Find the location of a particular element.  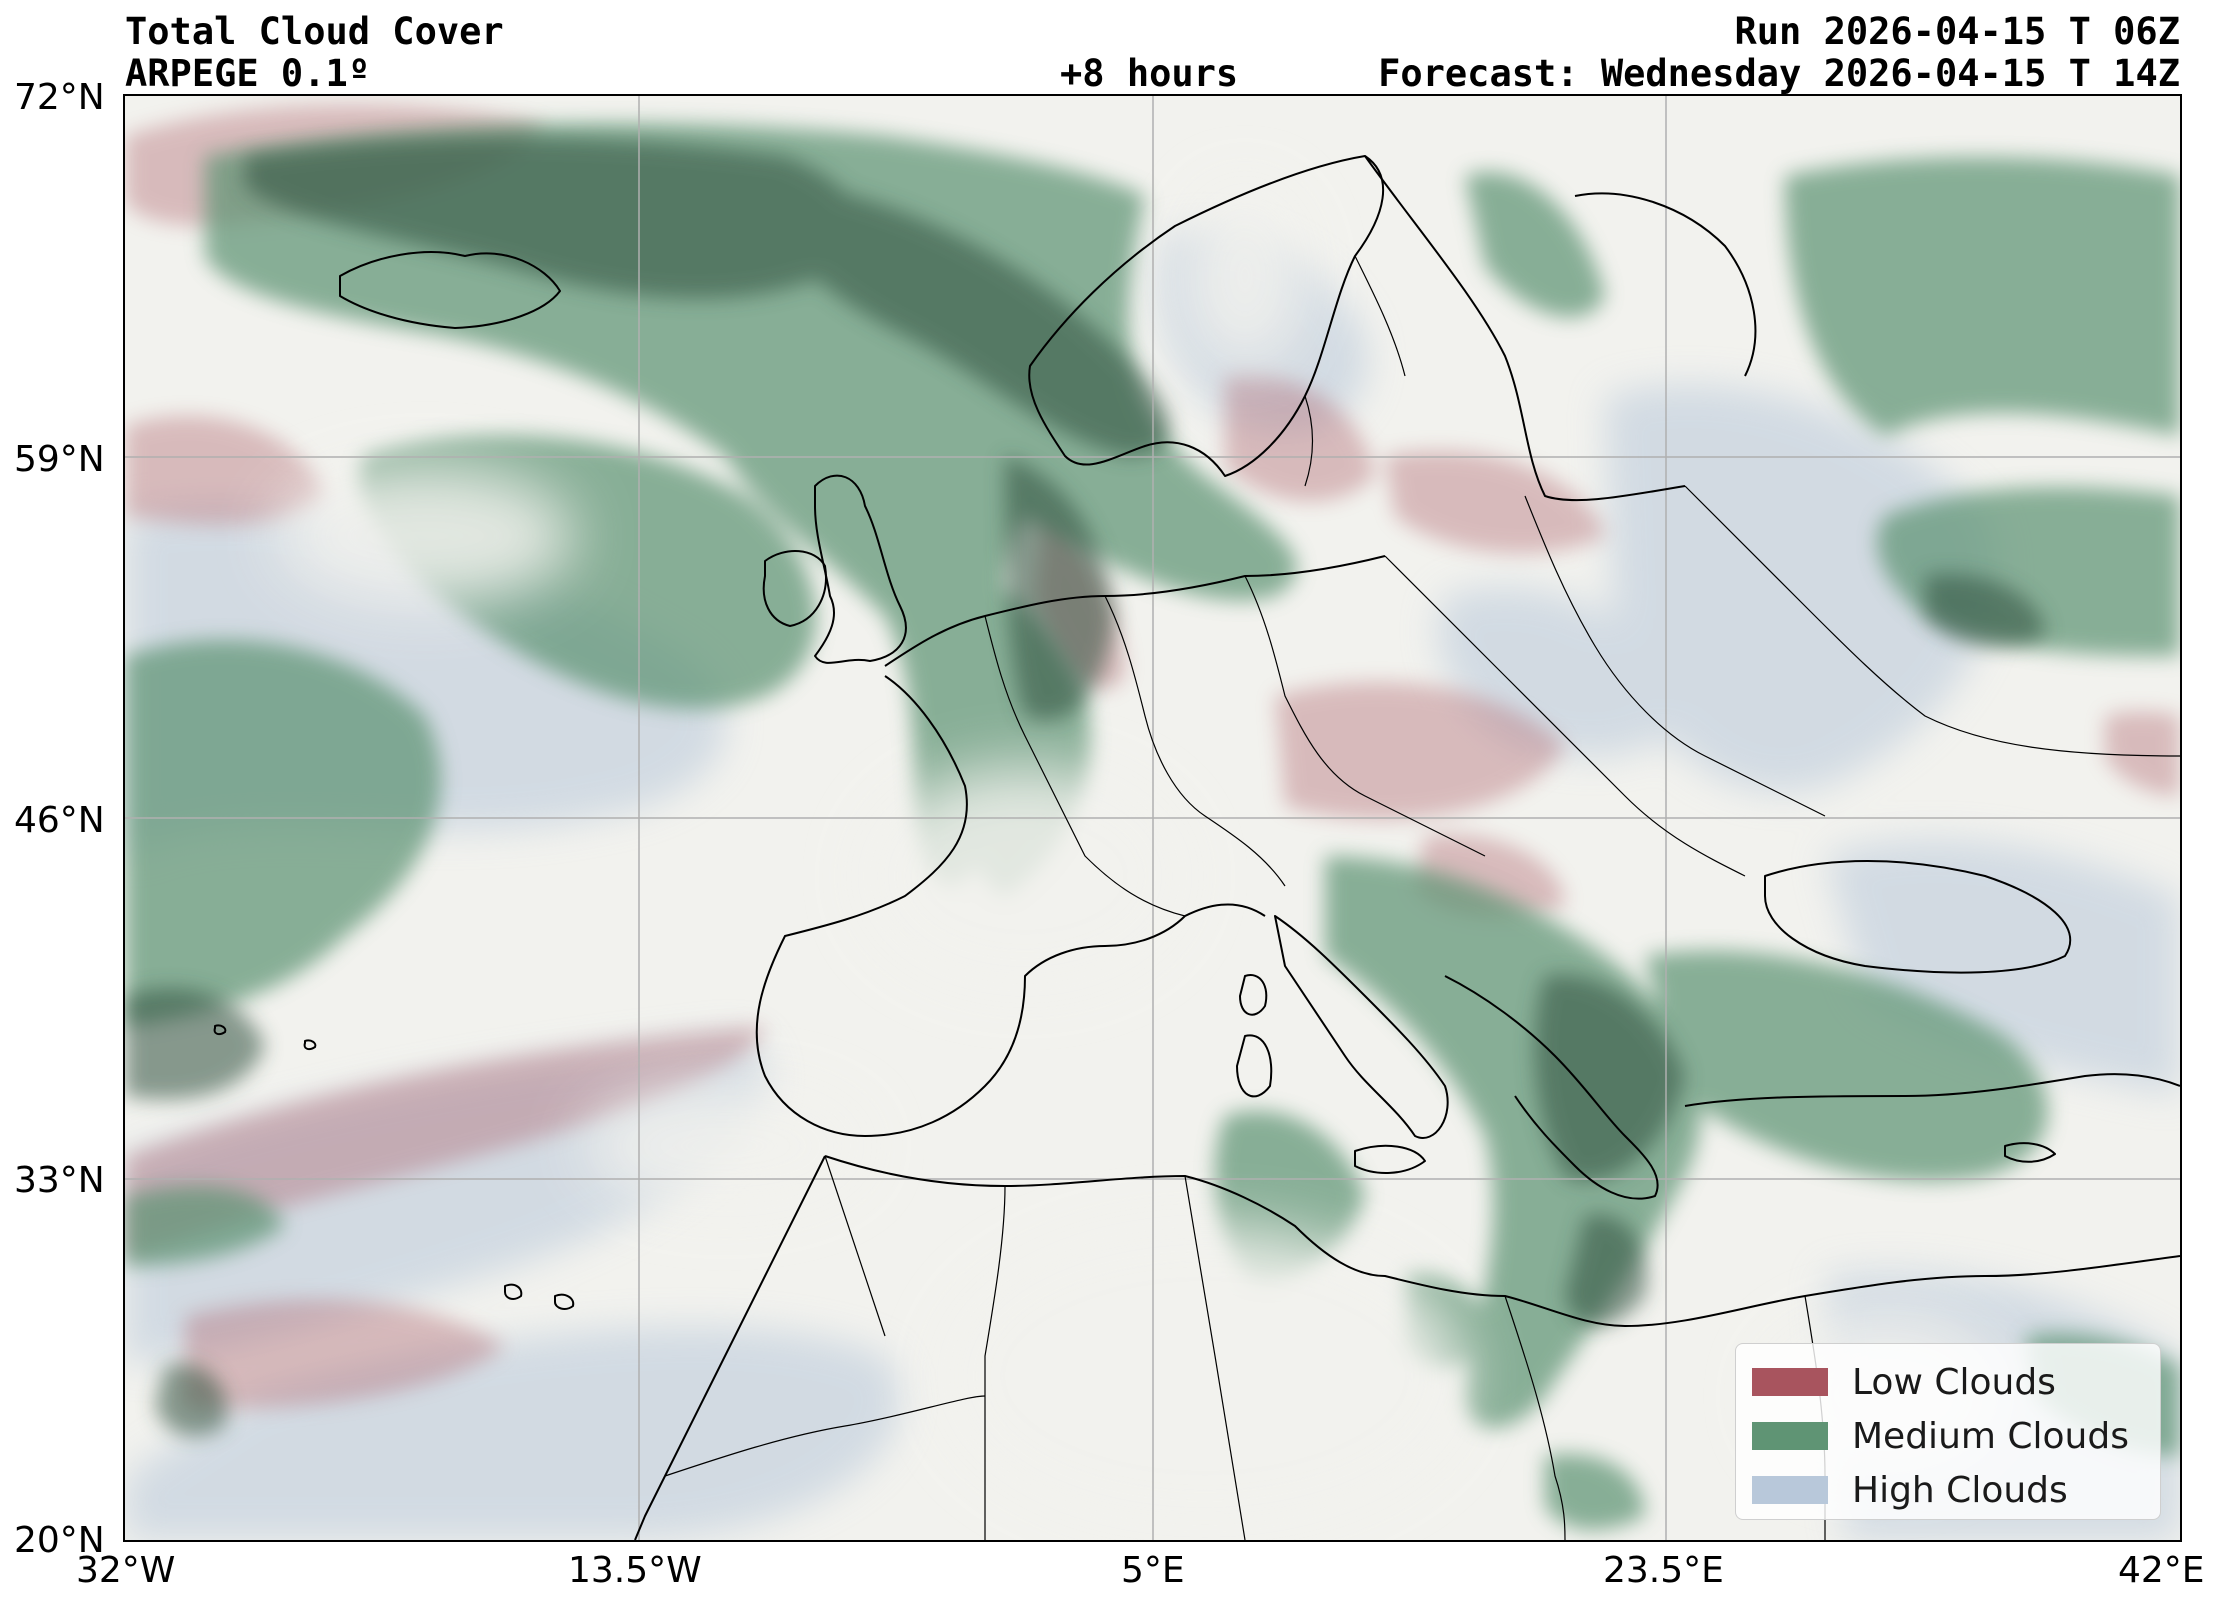

run-label: Run 2026-04-15 T 06Z is located at coordinates (1957, 31).